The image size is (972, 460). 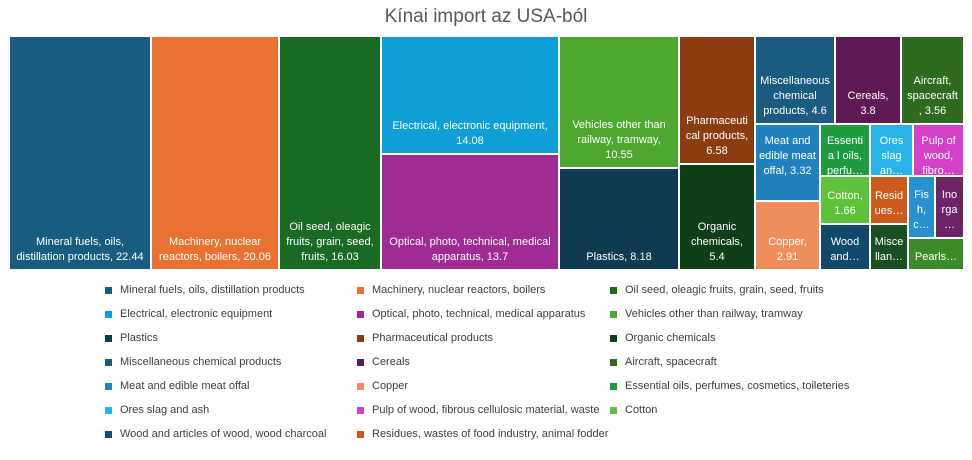 I want to click on legend-label: Copper, so click(x=390, y=386).